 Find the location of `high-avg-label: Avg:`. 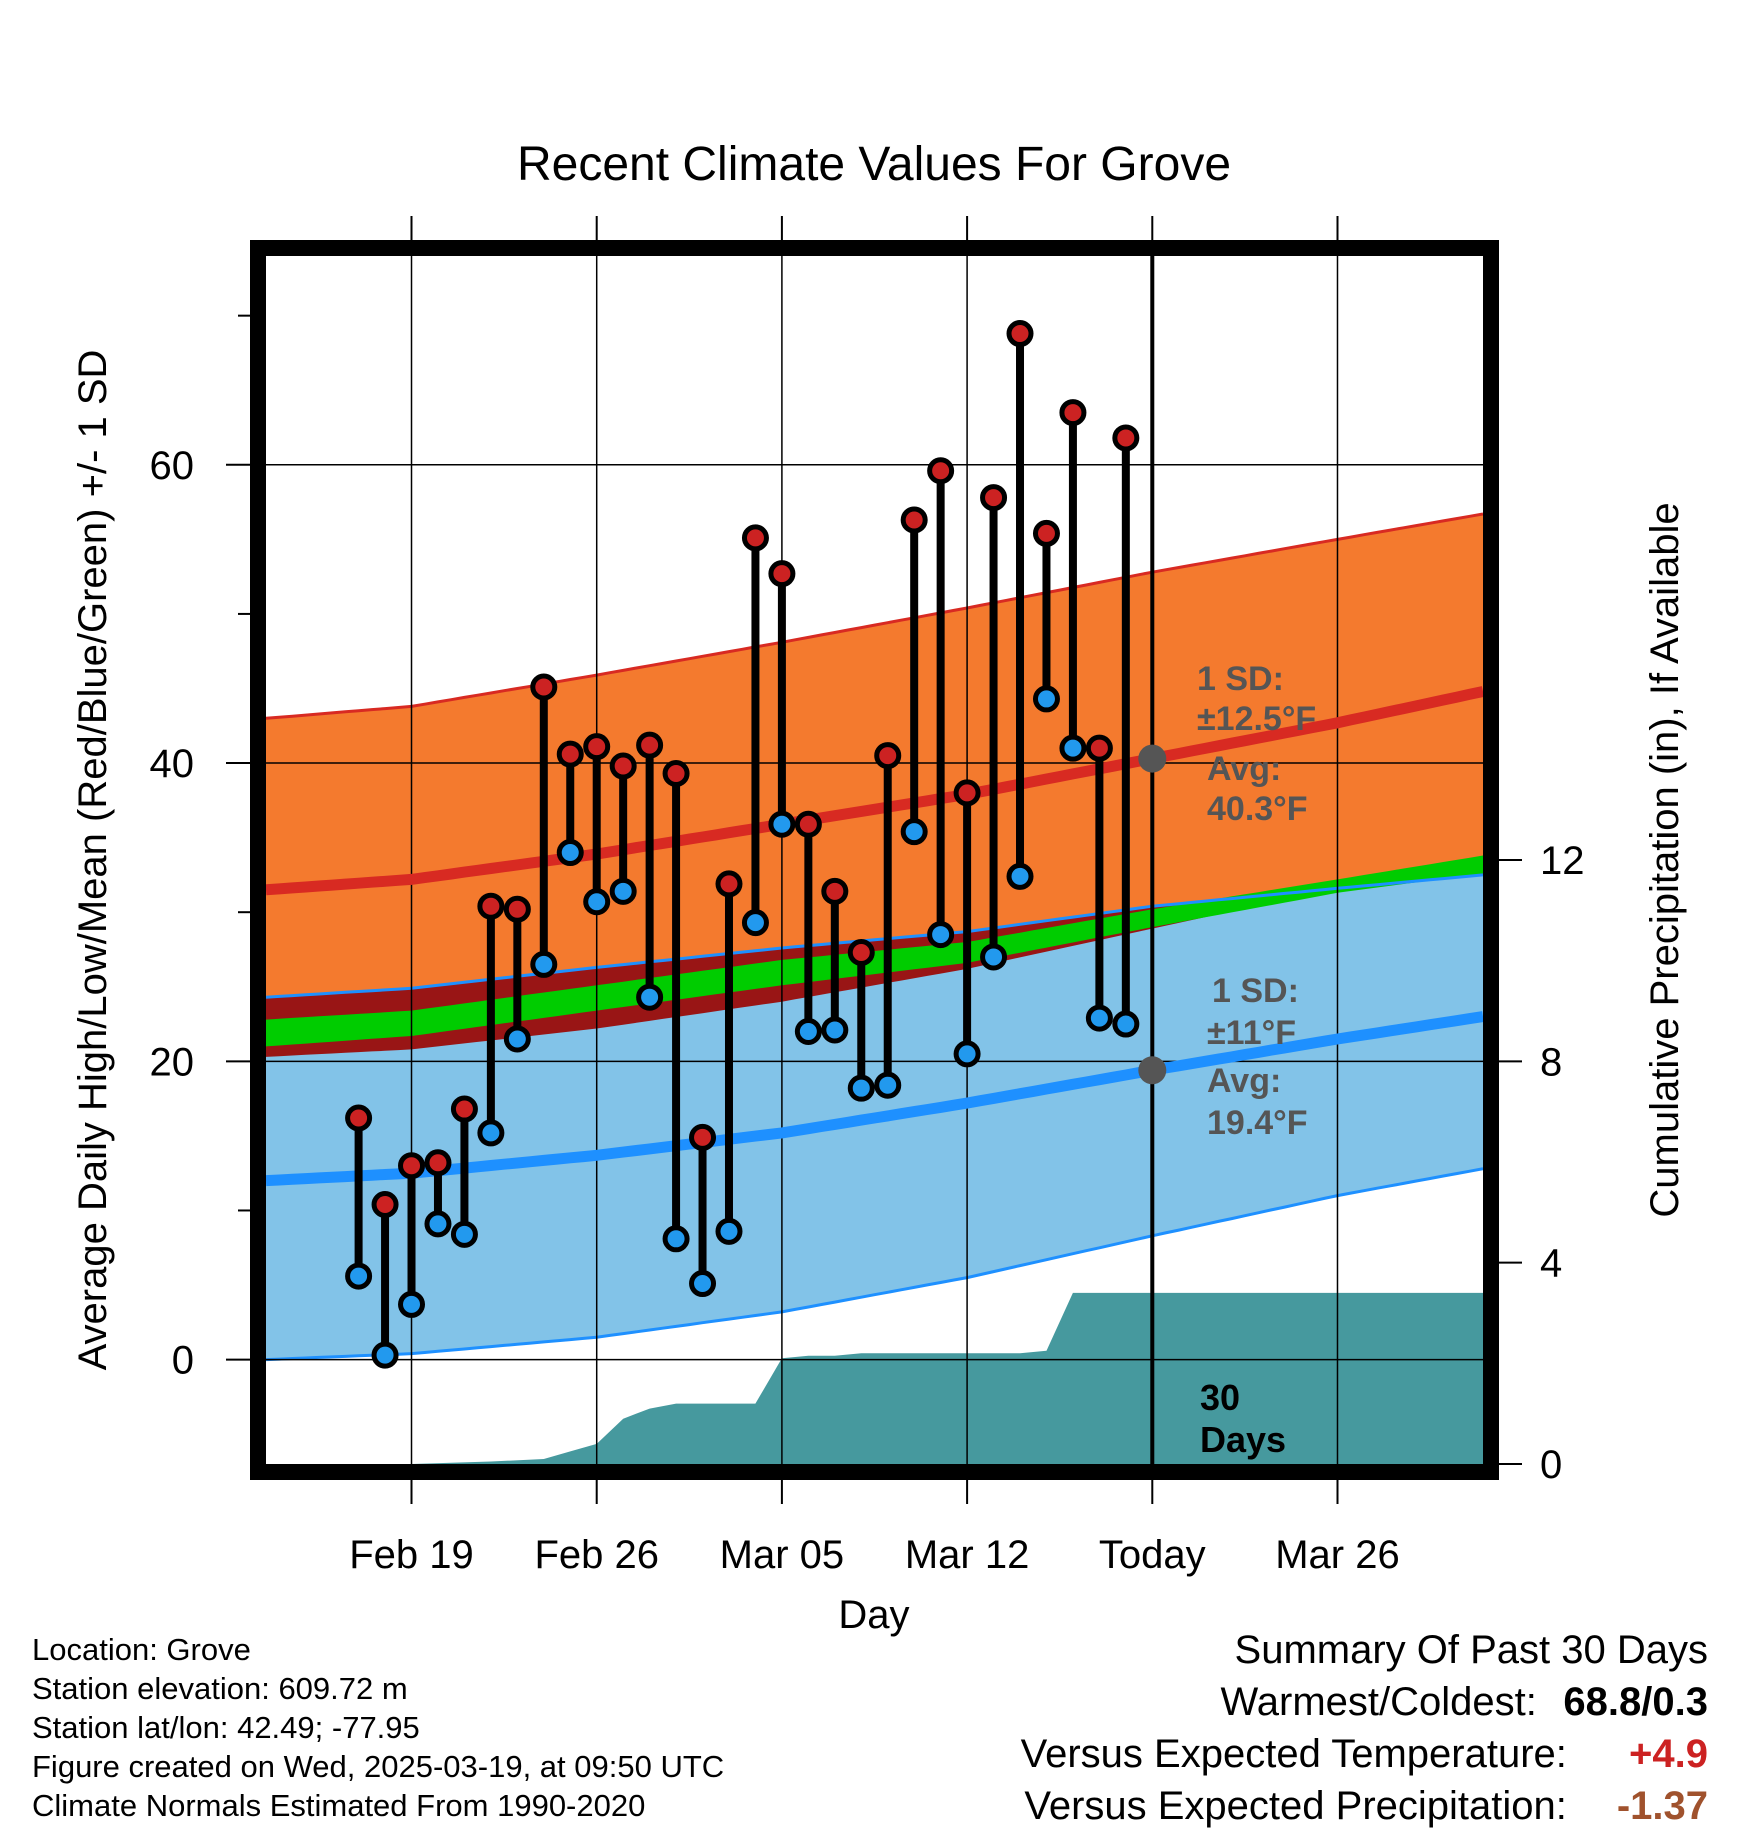

high-avg-label: Avg: is located at coordinates (1244, 769).